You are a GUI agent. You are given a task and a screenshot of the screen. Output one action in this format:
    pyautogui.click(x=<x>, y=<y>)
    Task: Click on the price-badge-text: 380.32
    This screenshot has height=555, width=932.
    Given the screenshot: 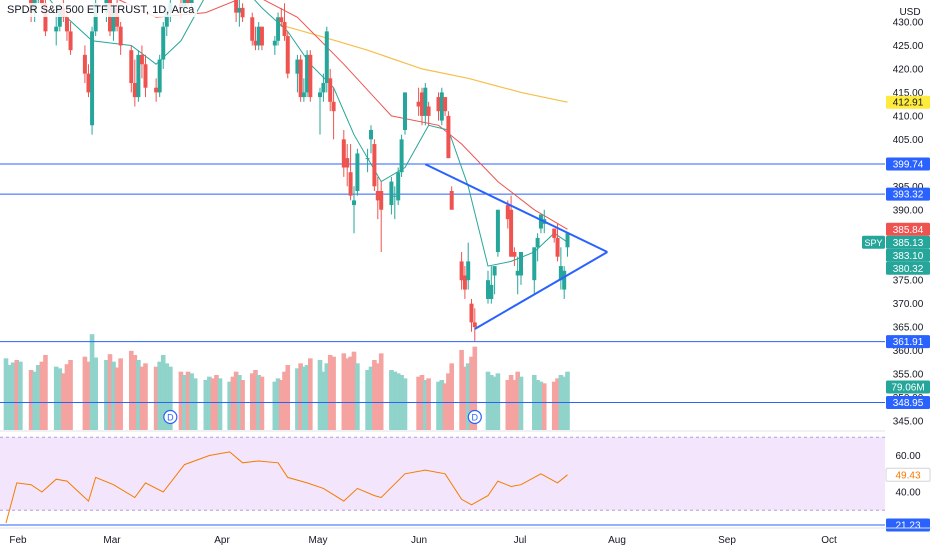 What is the action you would take?
    pyautogui.click(x=908, y=269)
    